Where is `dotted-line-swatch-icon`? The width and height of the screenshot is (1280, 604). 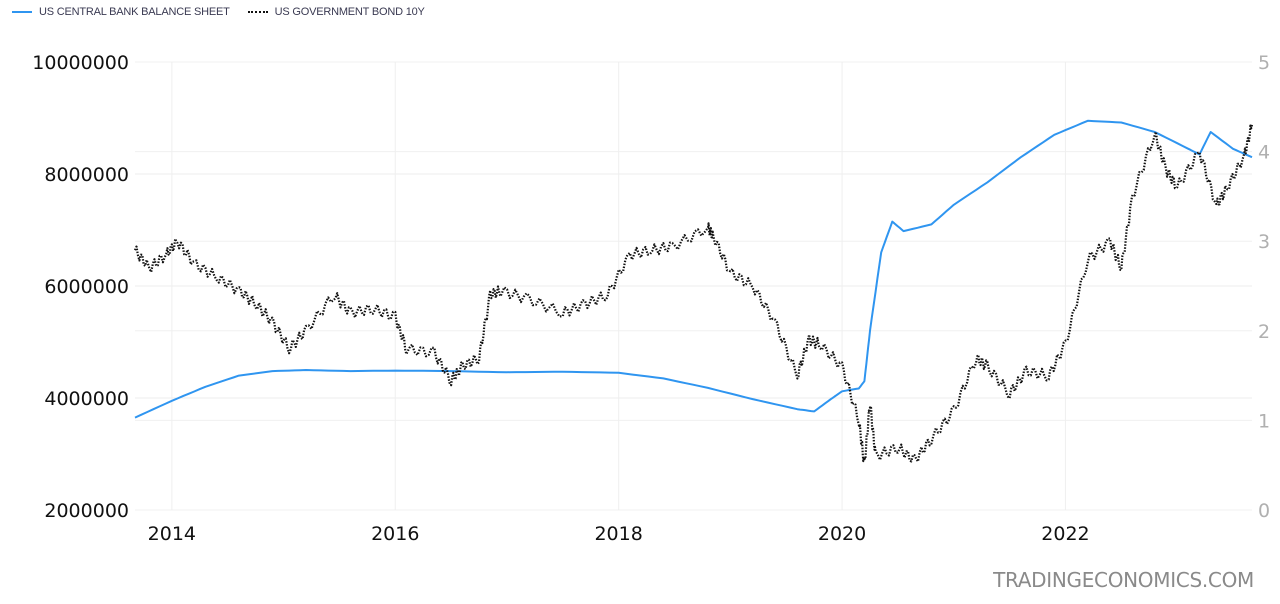 dotted-line-swatch-icon is located at coordinates (257, 12).